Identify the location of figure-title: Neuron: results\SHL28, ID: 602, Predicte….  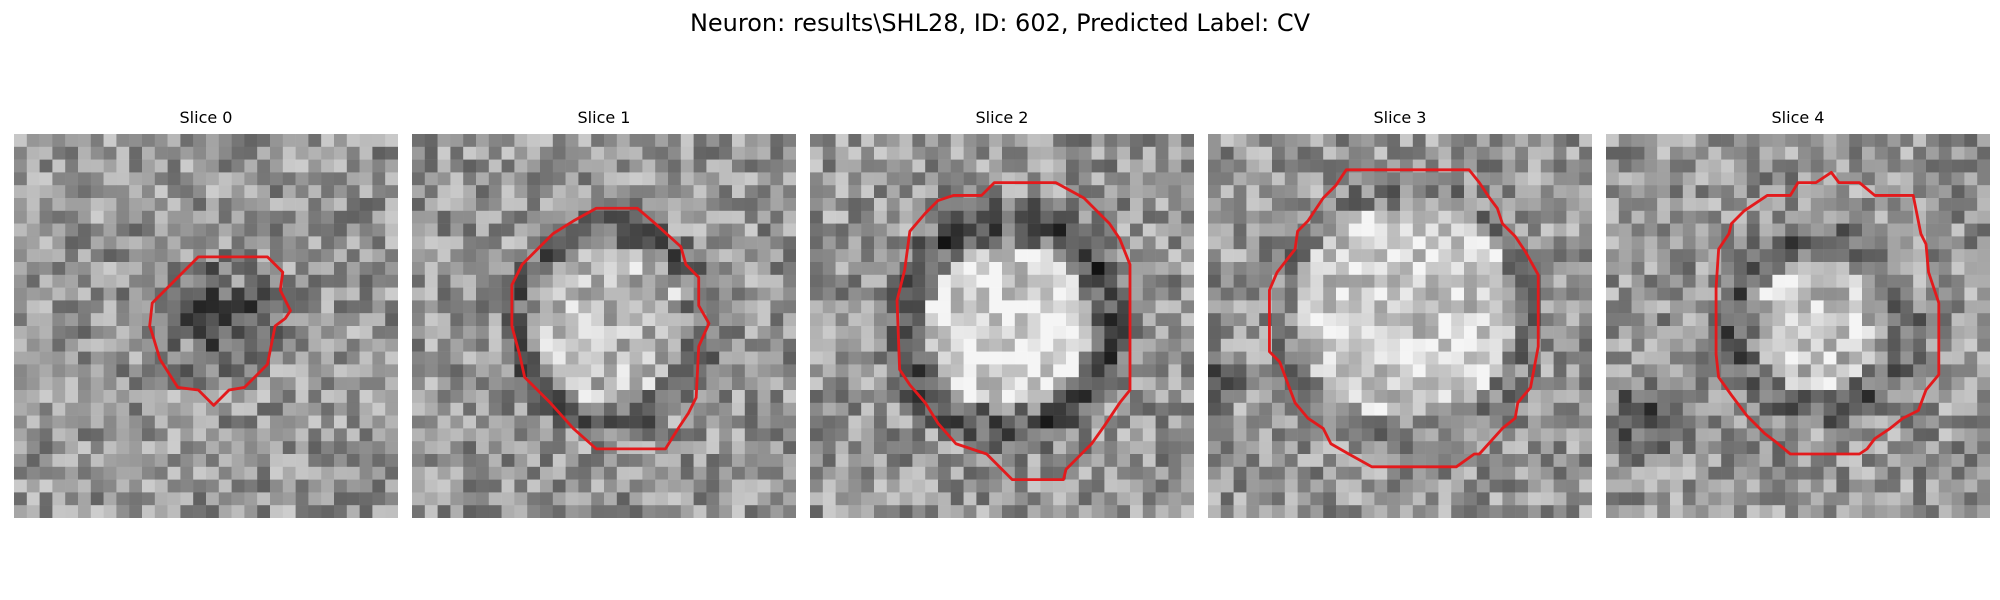
(1000, 23).